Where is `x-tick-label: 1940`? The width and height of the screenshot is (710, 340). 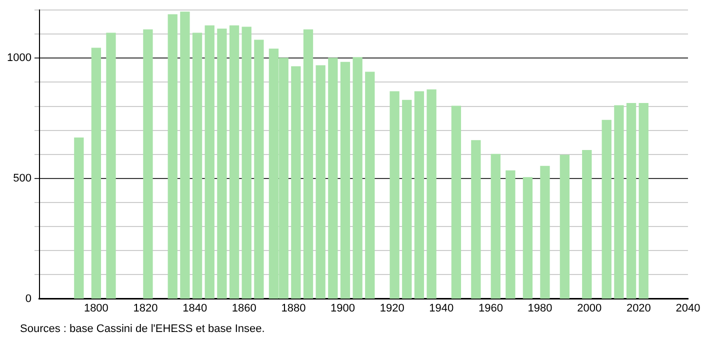
x-tick-label: 1940 is located at coordinates (441, 308).